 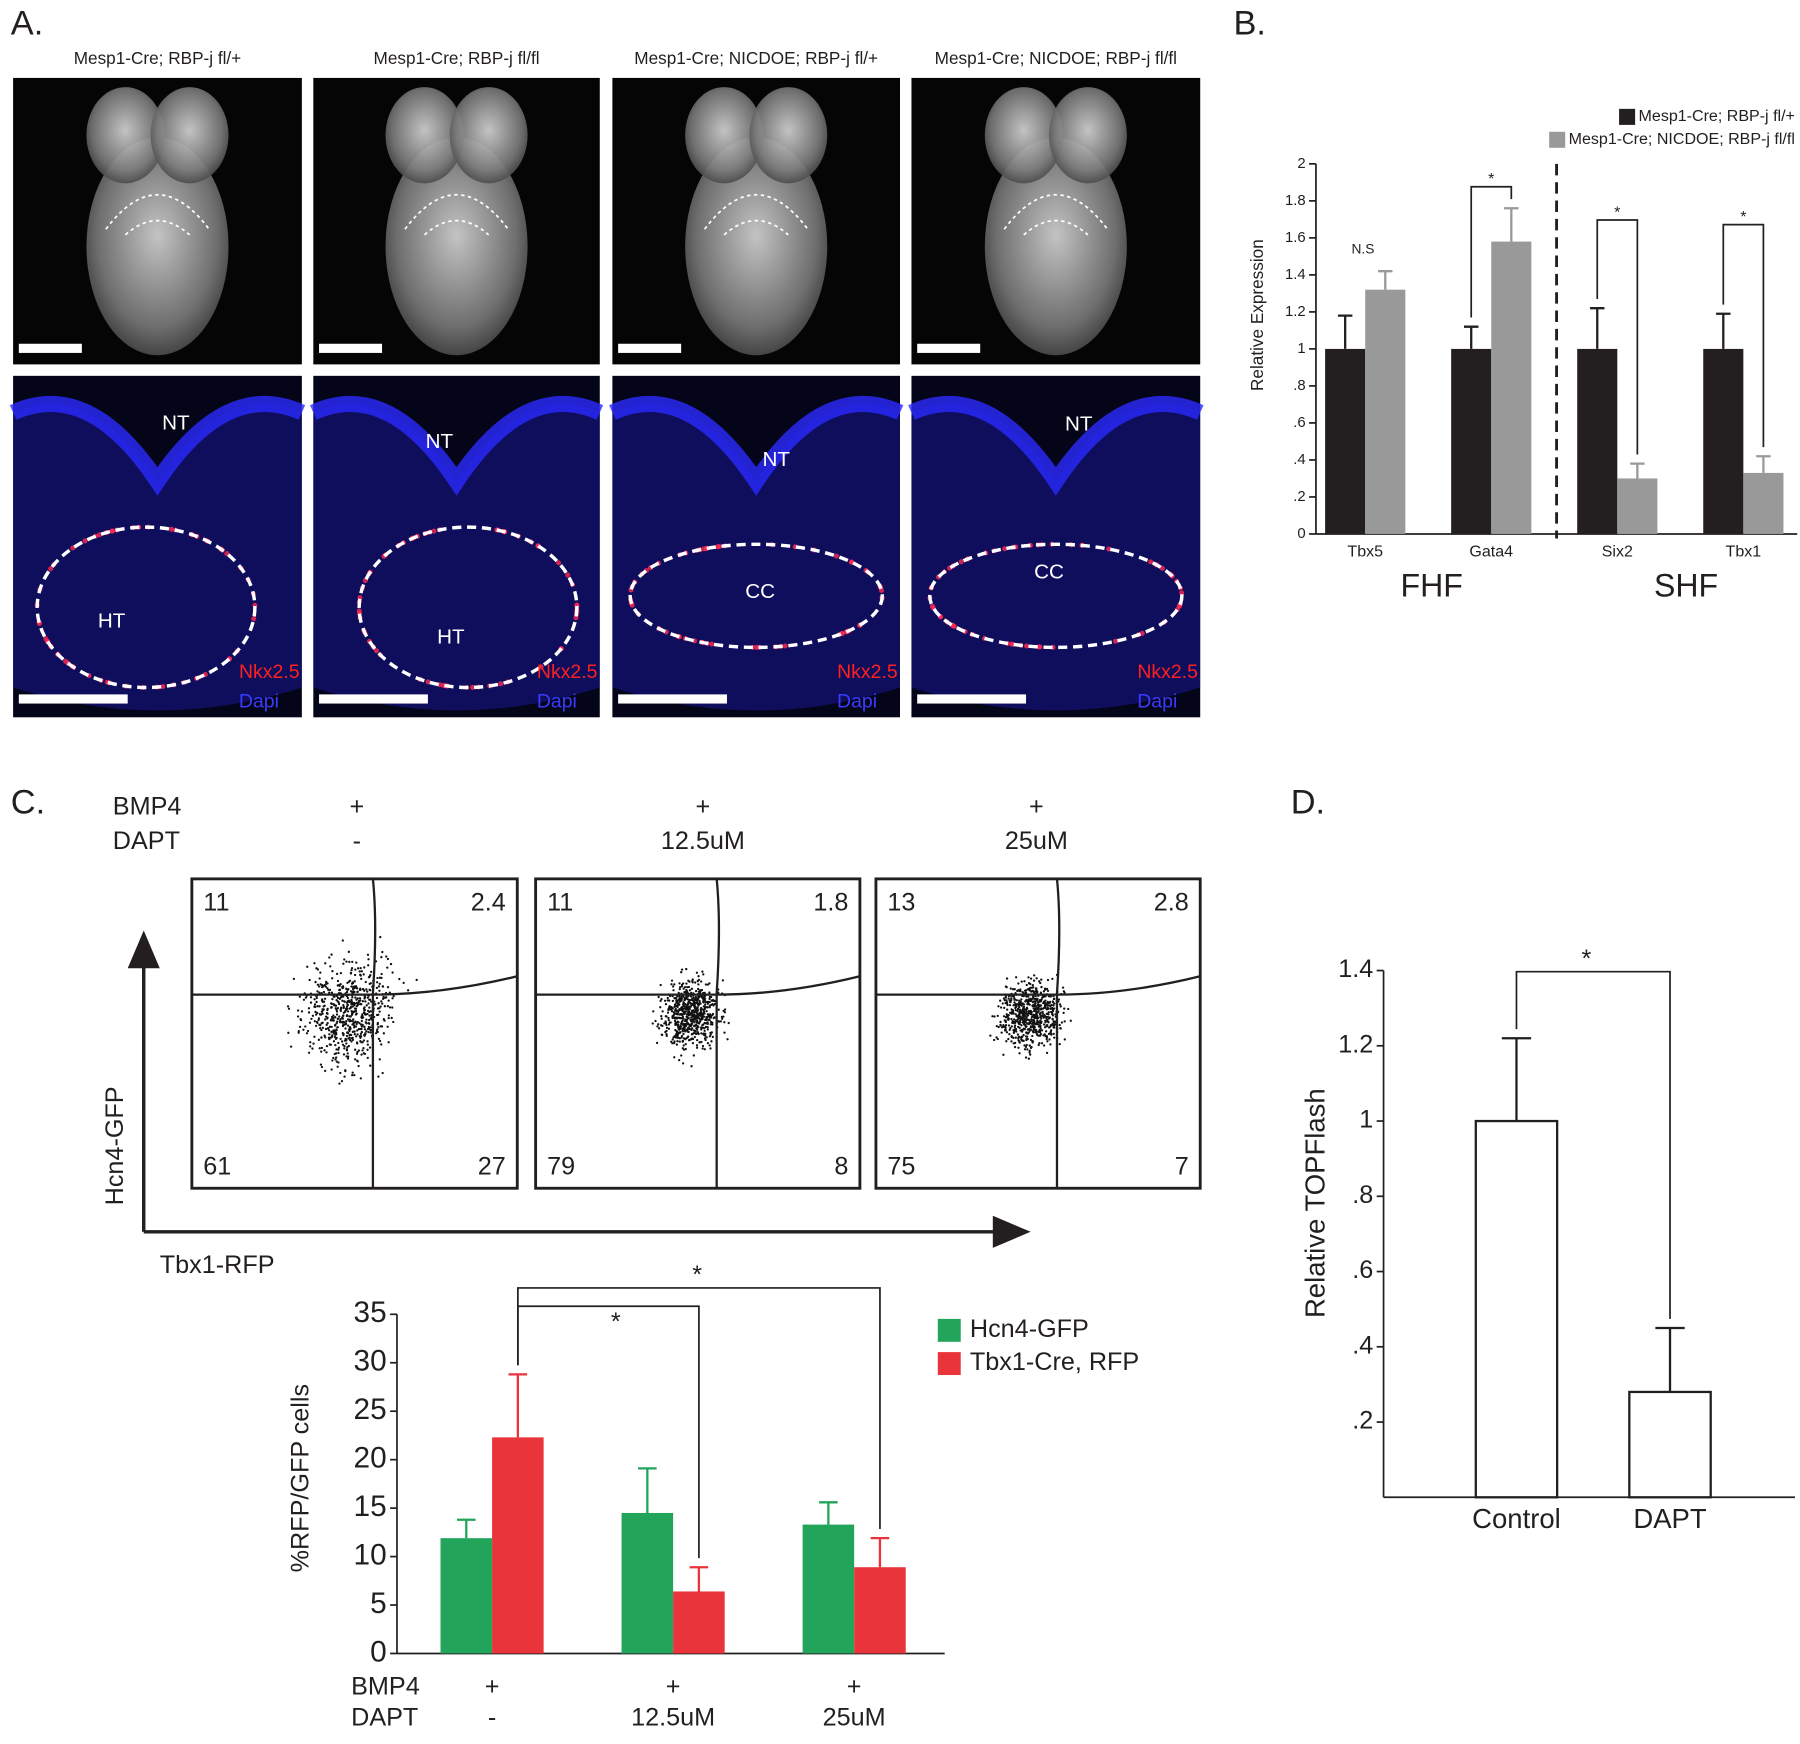 What do you see at coordinates (1301, 534) in the screenshot?
I see `y-tick-label: 0` at bounding box center [1301, 534].